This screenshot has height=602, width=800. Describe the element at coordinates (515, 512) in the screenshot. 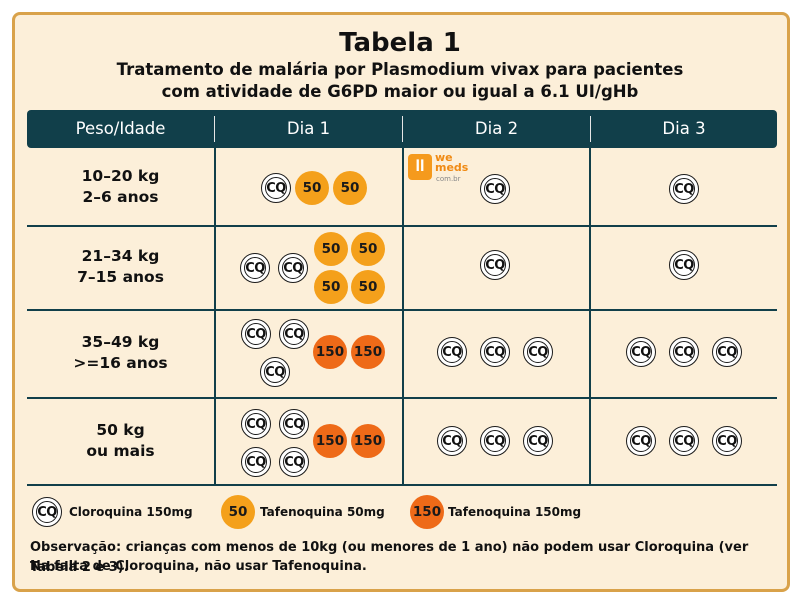

I see `legend-tafenoquina-150-label: Tafenoquina 150mg` at that location.